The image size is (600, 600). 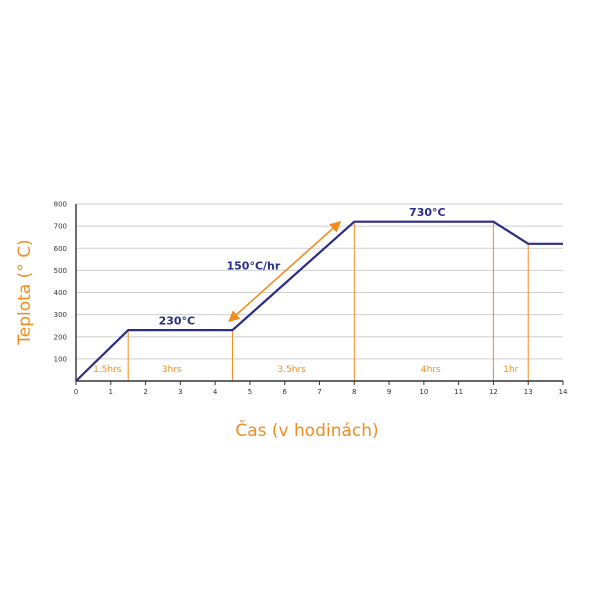 I want to click on y-tick-label-100: 100, so click(x=60, y=359).